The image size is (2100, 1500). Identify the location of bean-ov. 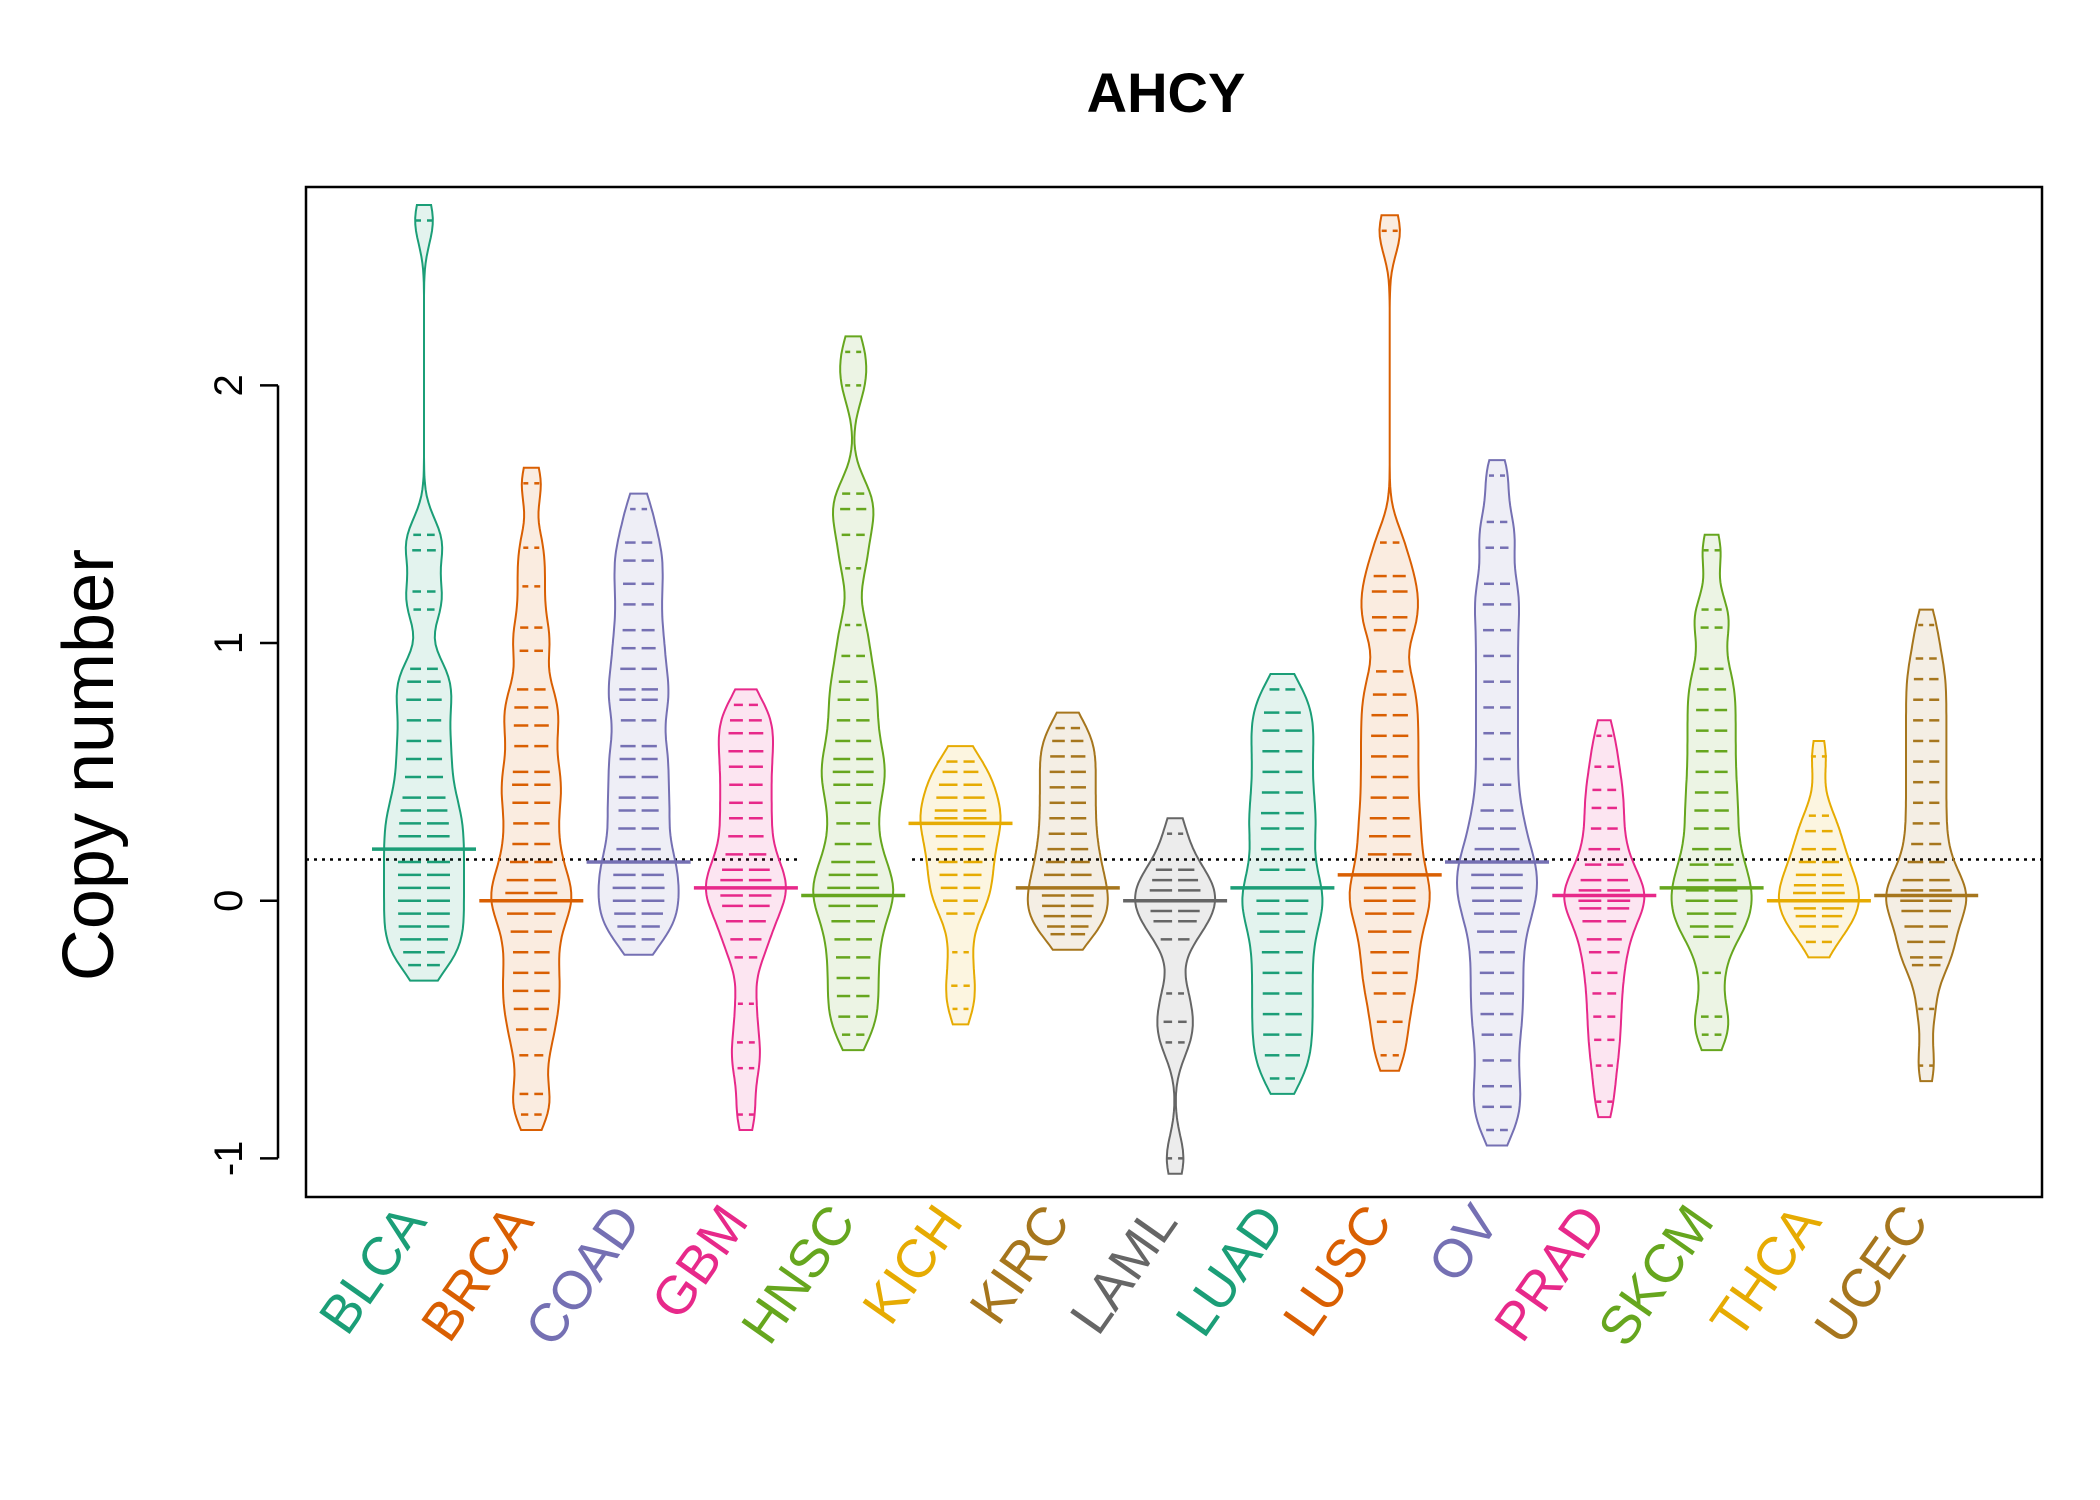
(1497, 803).